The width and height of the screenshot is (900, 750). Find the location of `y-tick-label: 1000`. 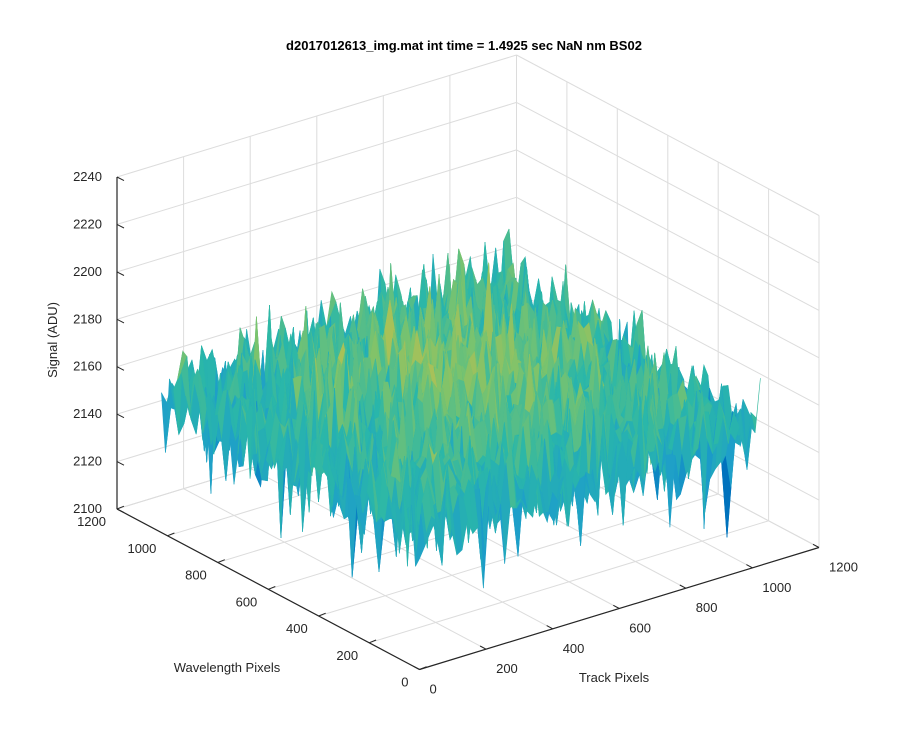

y-tick-label: 1000 is located at coordinates (141, 548).